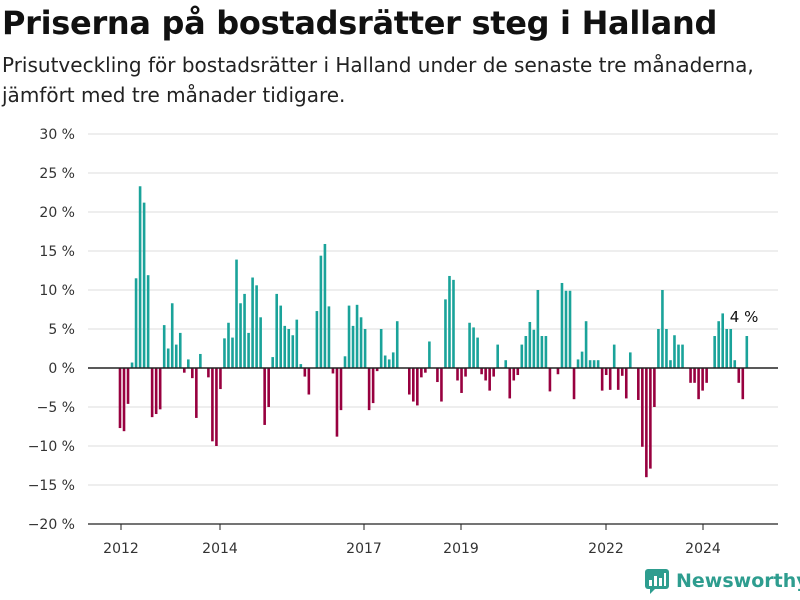 The height and width of the screenshot is (600, 800). Describe the element at coordinates (744, 317) in the screenshot. I see `annotation-label: 4 %` at that location.